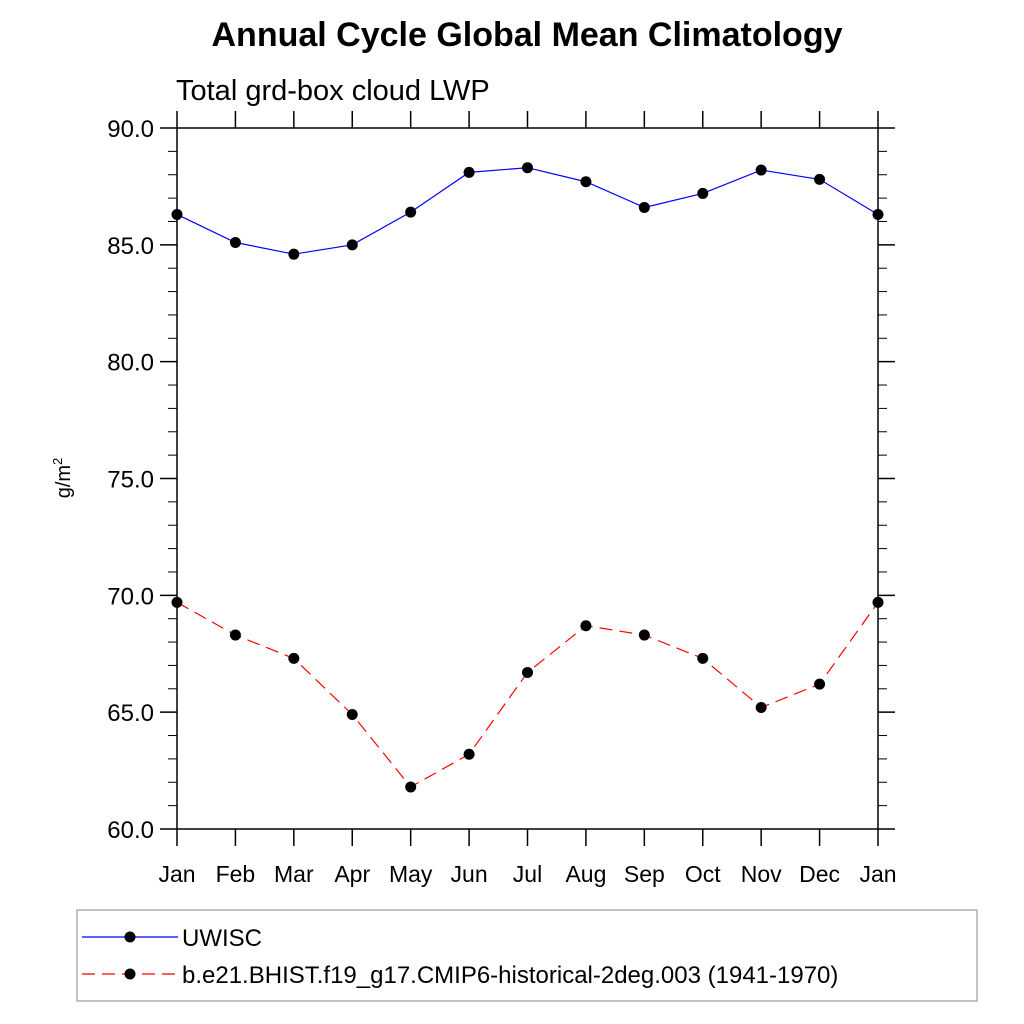 The image size is (1024, 1024). Describe the element at coordinates (222, 938) in the screenshot. I see `legend-label: UWISC` at that location.